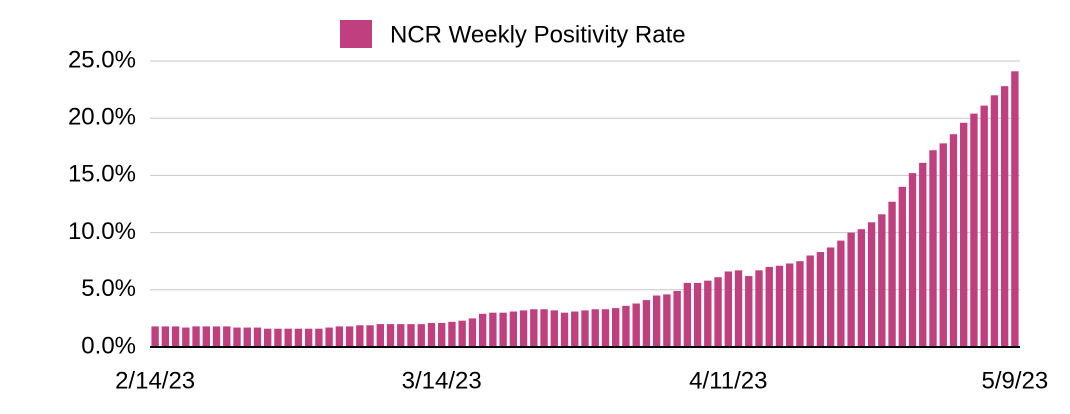 The image size is (1070, 414). What do you see at coordinates (538, 34) in the screenshot?
I see `legend-label: NCR Weekly Positivity Rate` at bounding box center [538, 34].